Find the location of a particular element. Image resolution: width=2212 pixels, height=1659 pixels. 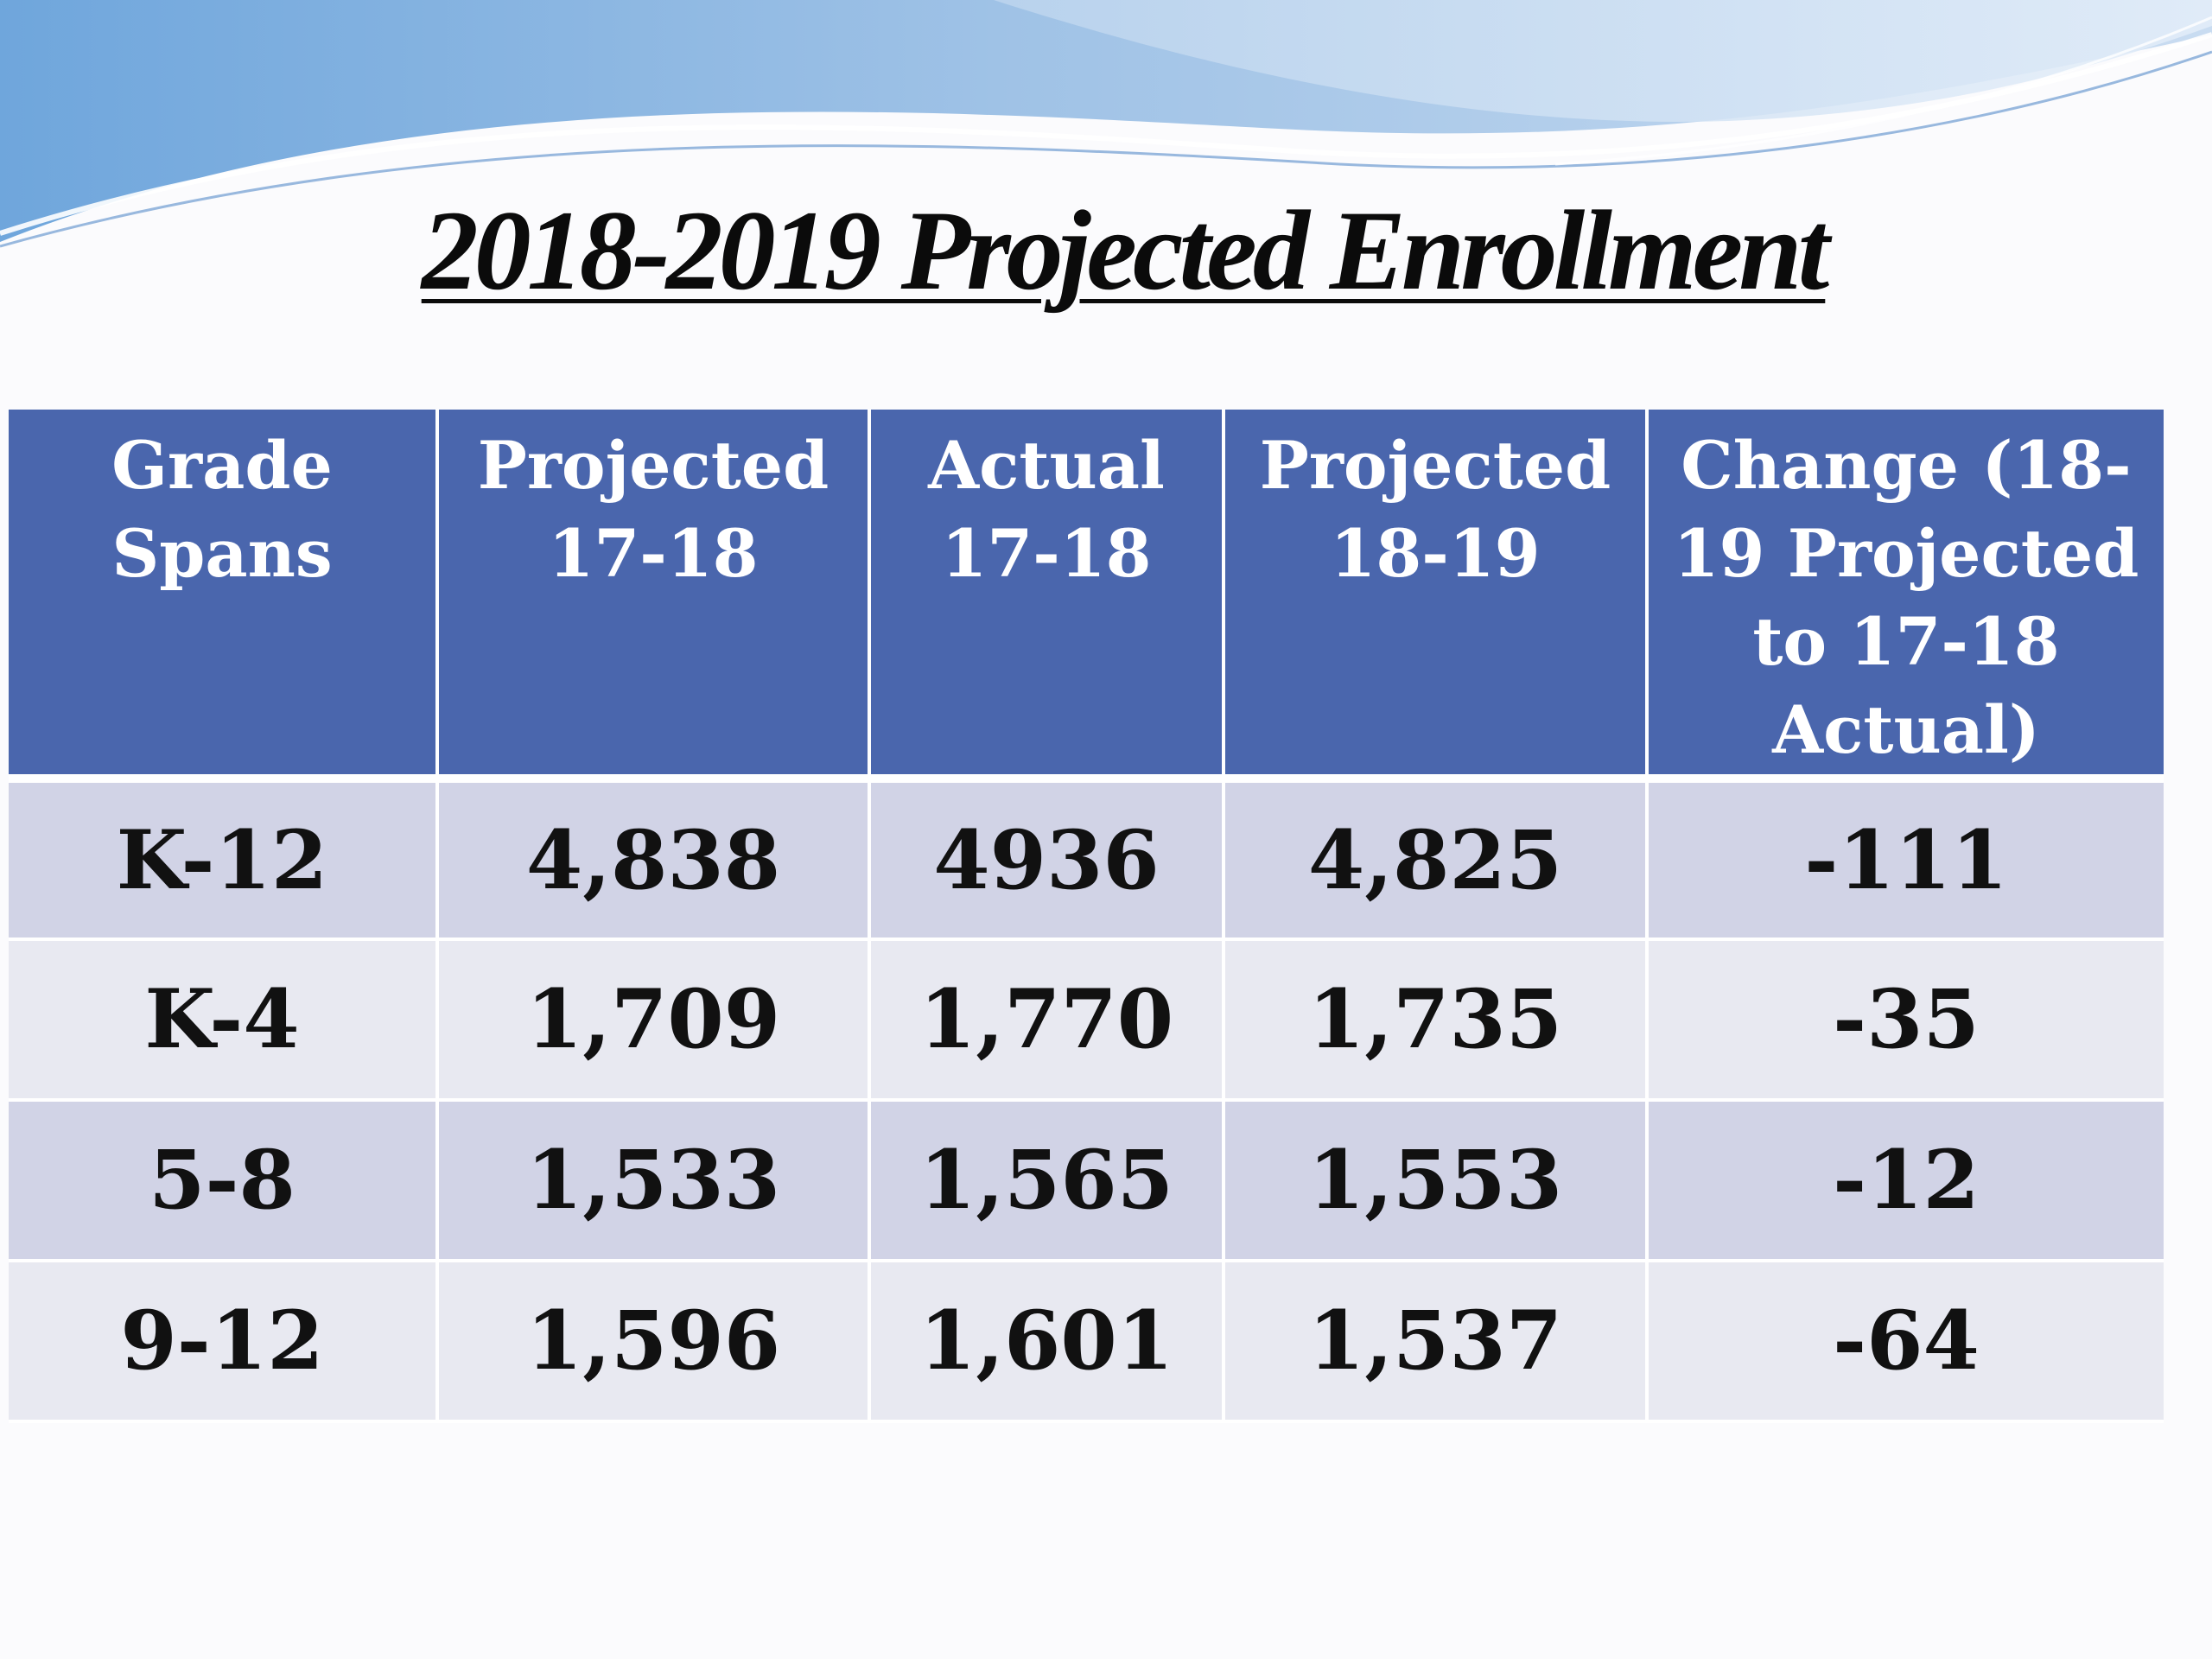

actual-17-18-cell: 1,770 is located at coordinates (1047, 1021).